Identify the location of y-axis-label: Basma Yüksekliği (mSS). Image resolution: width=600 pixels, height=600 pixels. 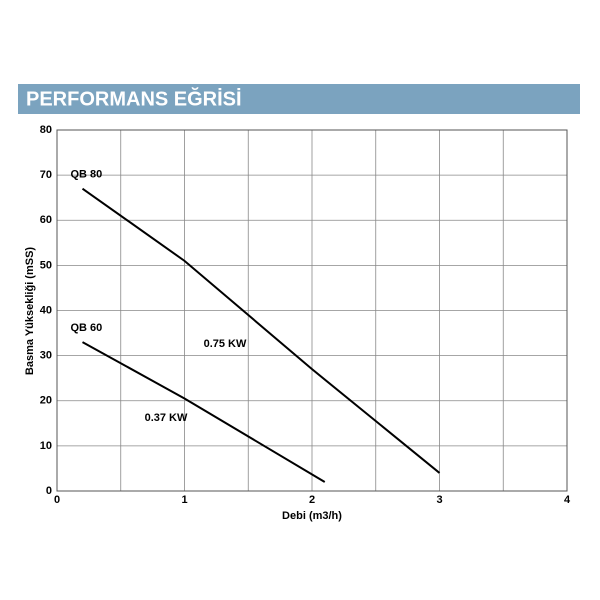
(30, 311).